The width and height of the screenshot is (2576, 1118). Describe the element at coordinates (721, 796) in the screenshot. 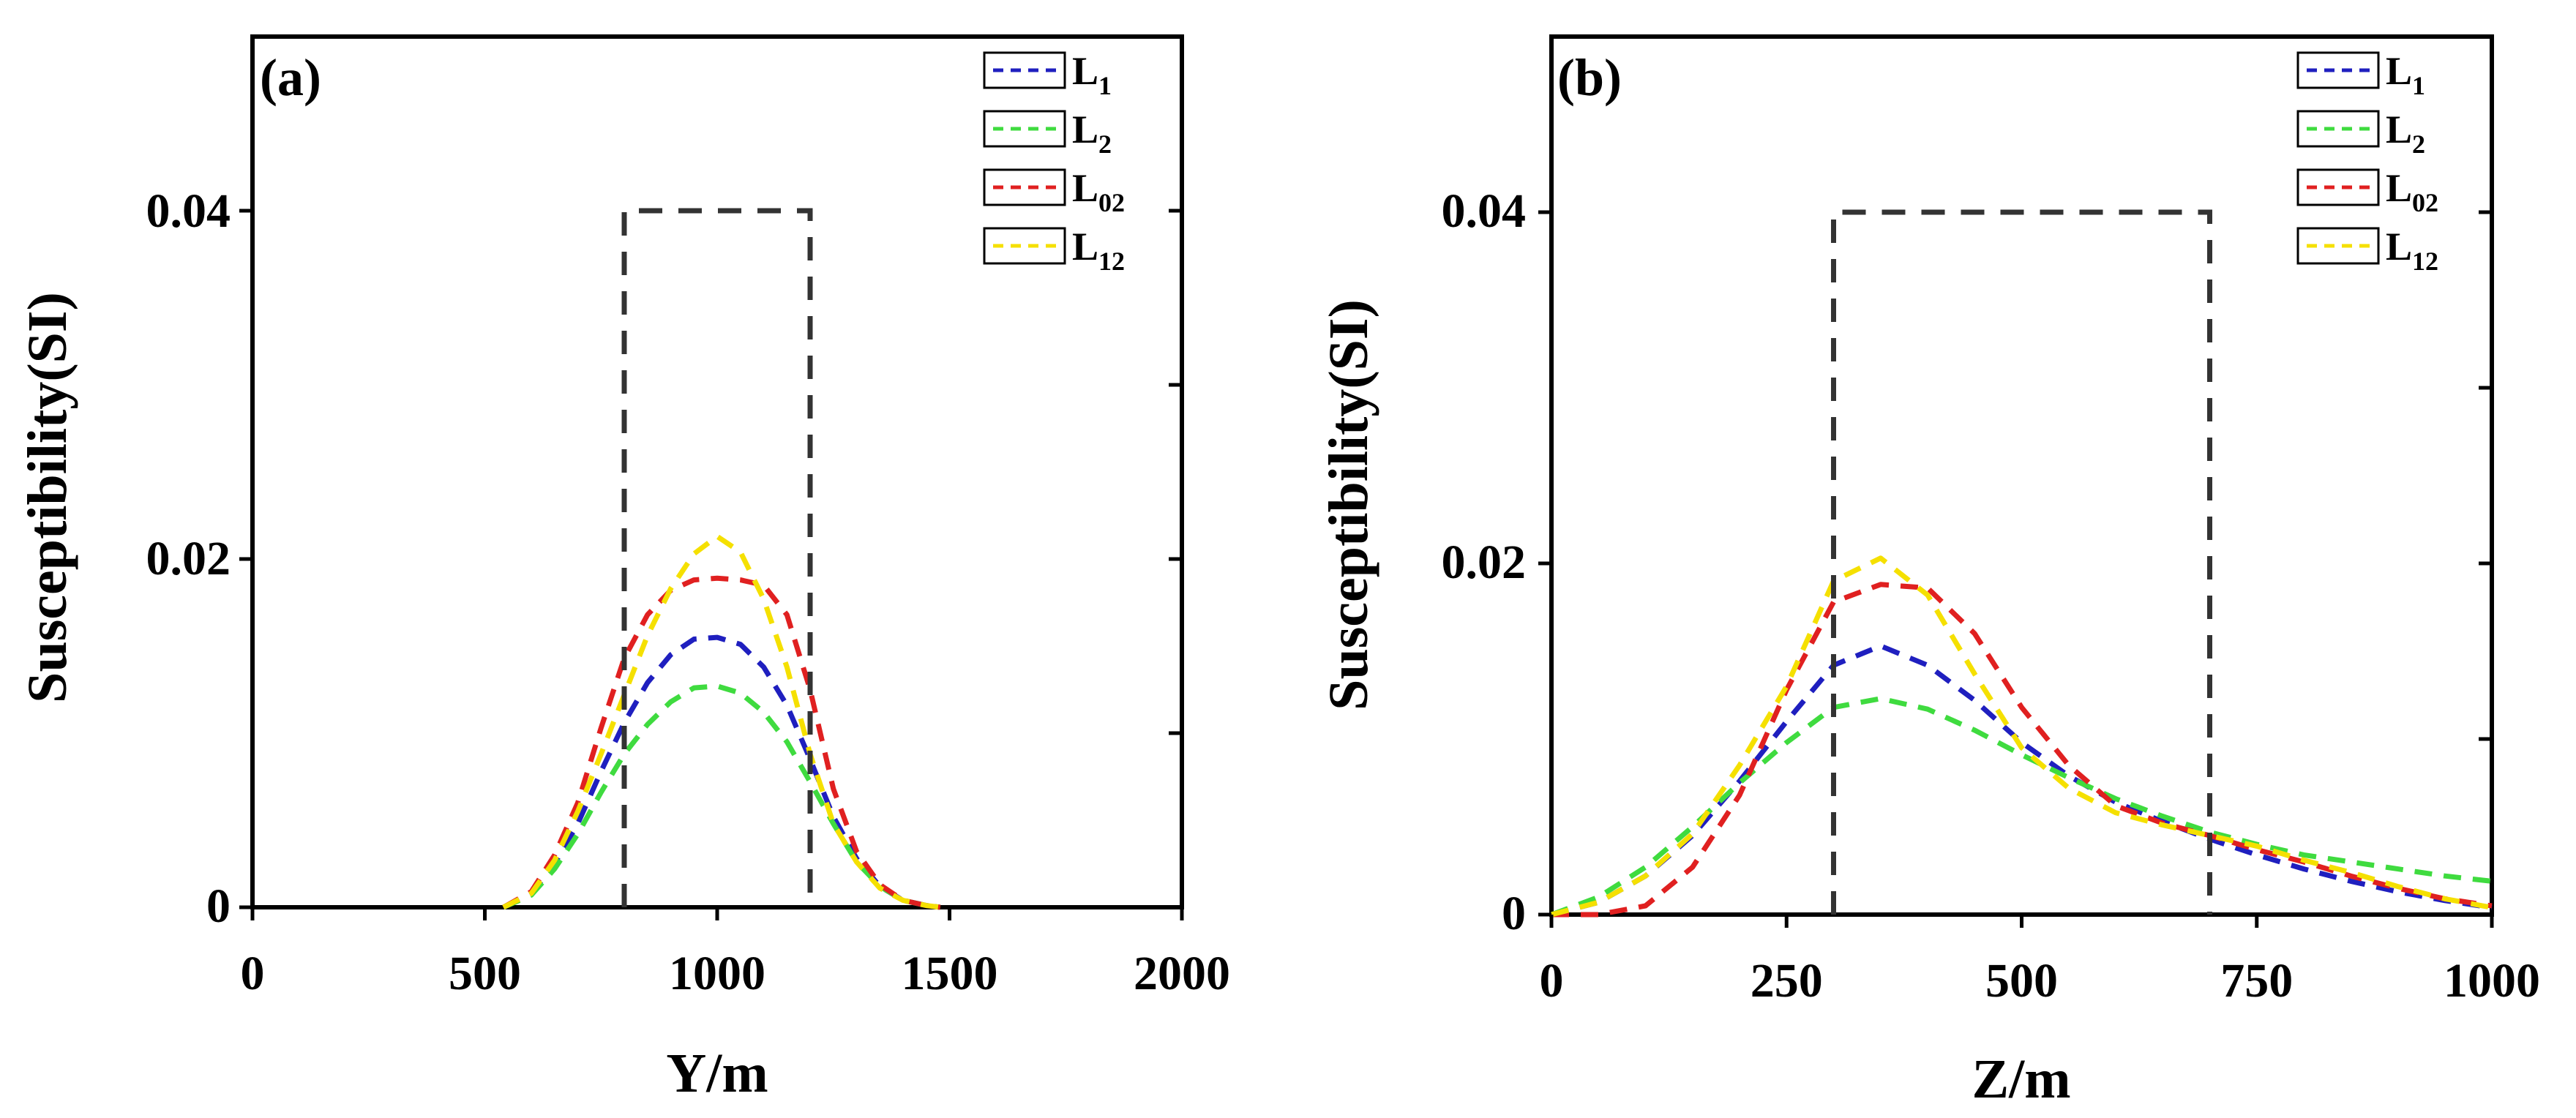

I see `series-line-l2` at that location.